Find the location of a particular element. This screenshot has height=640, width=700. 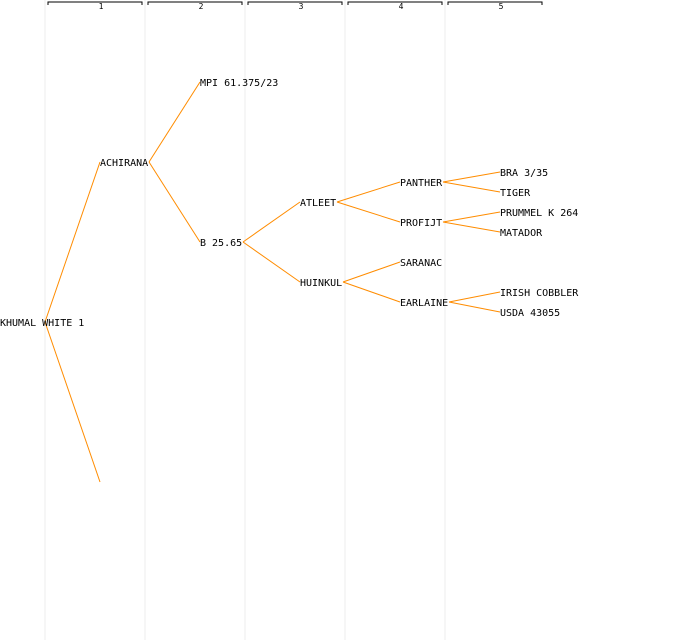

generation-header-label: 4 is located at coordinates (401, 6).